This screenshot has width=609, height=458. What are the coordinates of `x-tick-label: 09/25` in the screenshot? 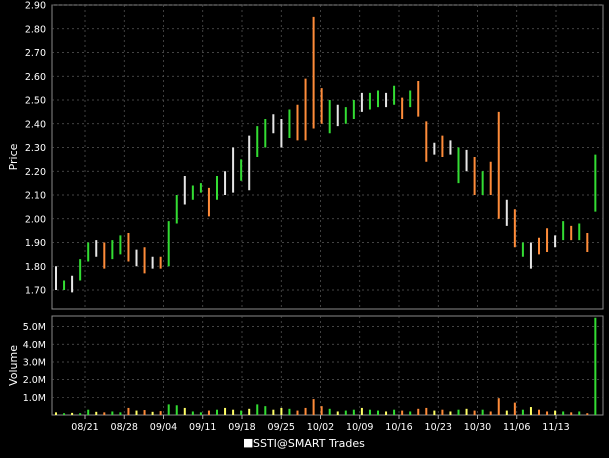 It's located at (281, 427).